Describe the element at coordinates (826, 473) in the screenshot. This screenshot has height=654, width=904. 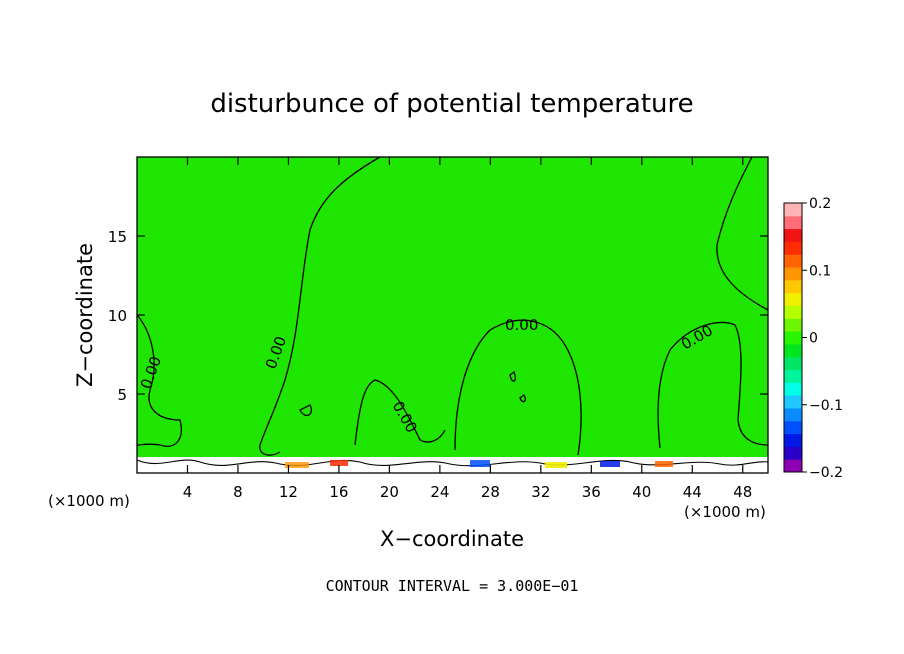
I see `colorbar-tick-label: −0.2` at that location.